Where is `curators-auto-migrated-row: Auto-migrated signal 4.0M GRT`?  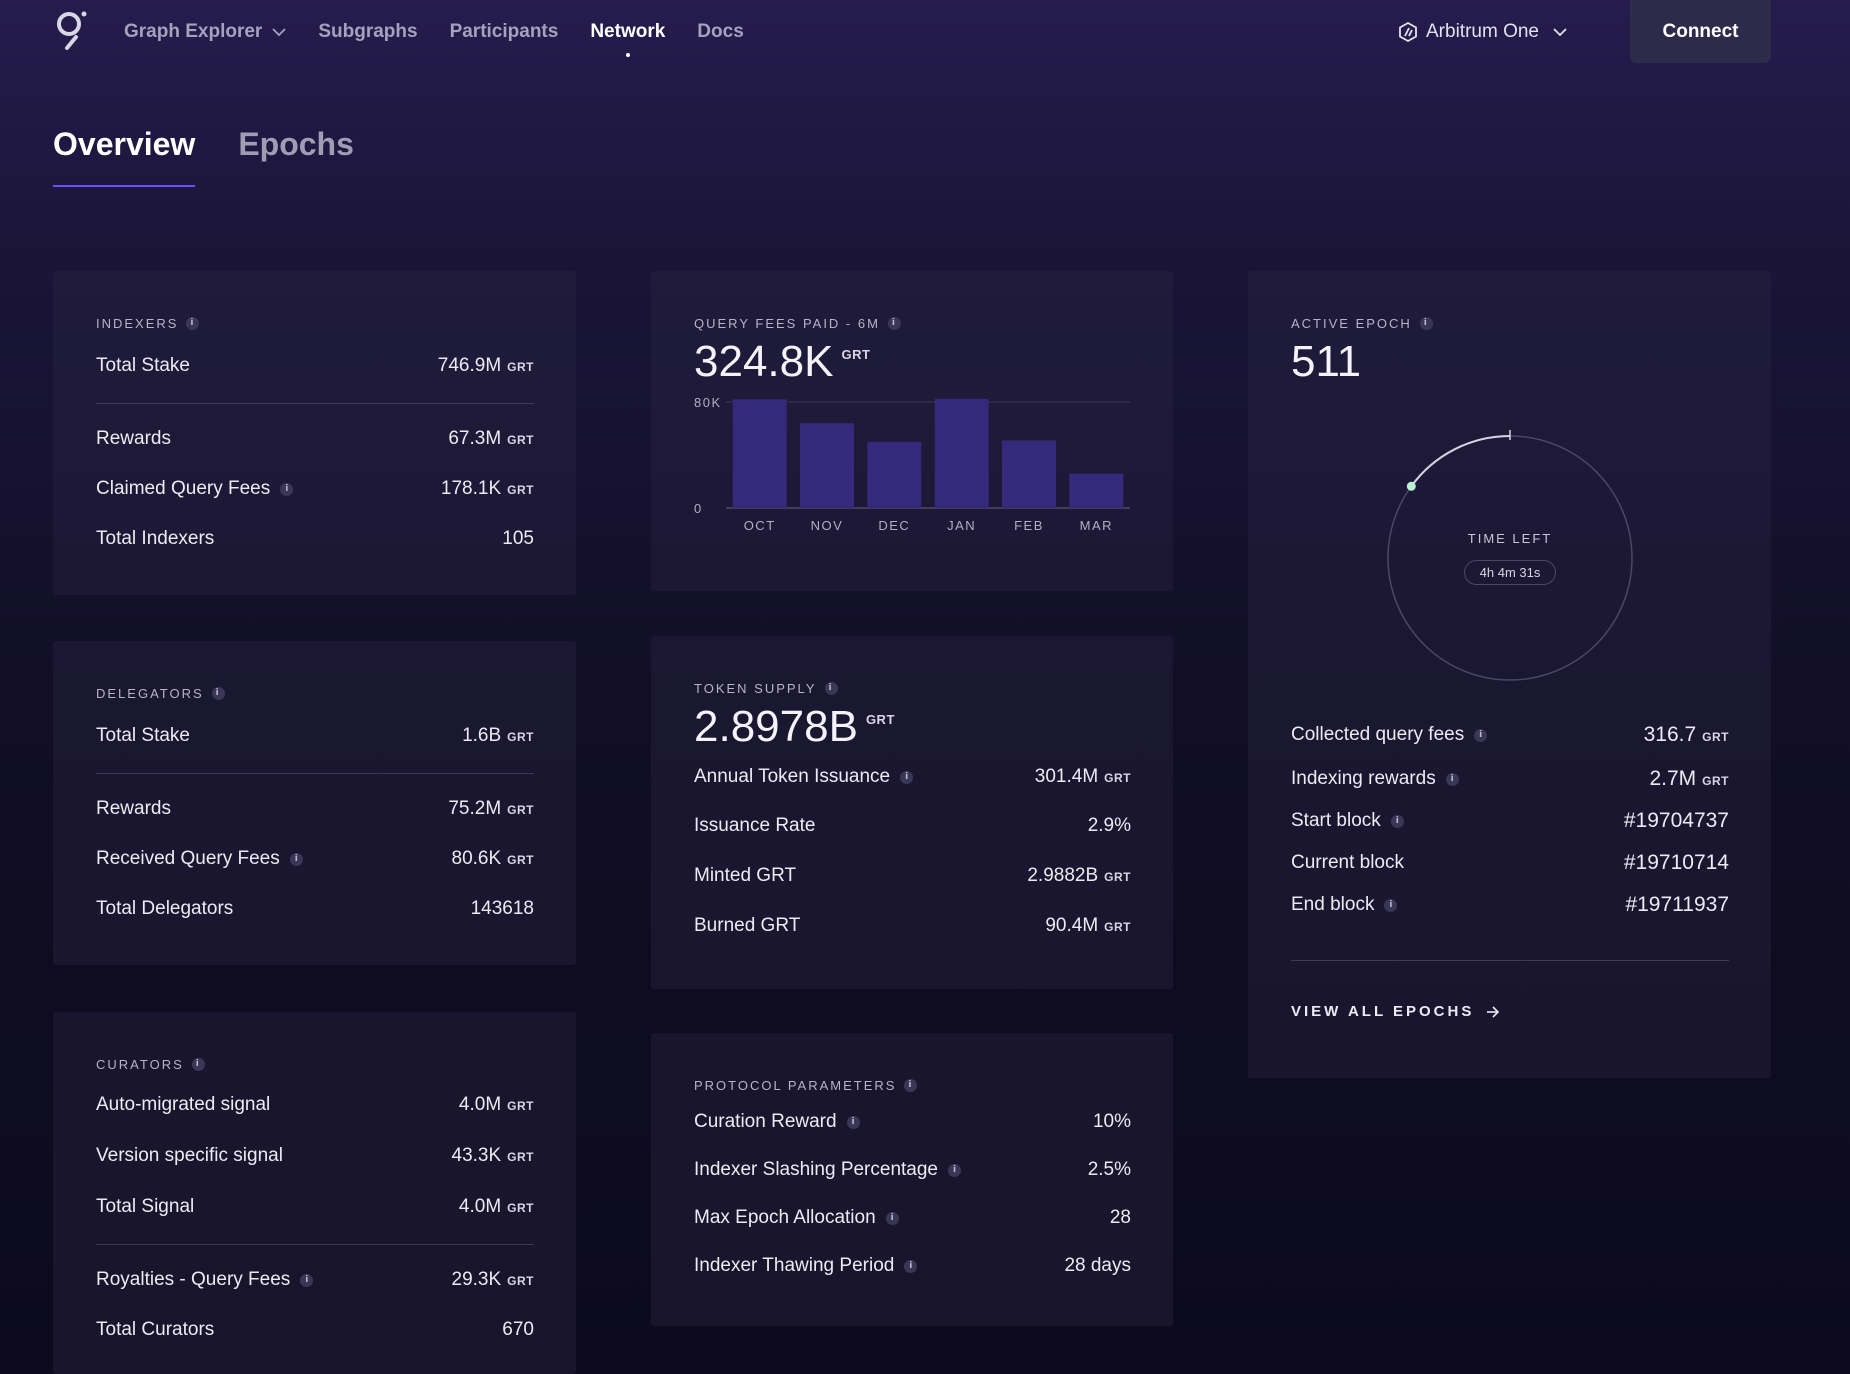
curators-auto-migrated-row: Auto-migrated signal 4.0M GRT is located at coordinates (315, 1105).